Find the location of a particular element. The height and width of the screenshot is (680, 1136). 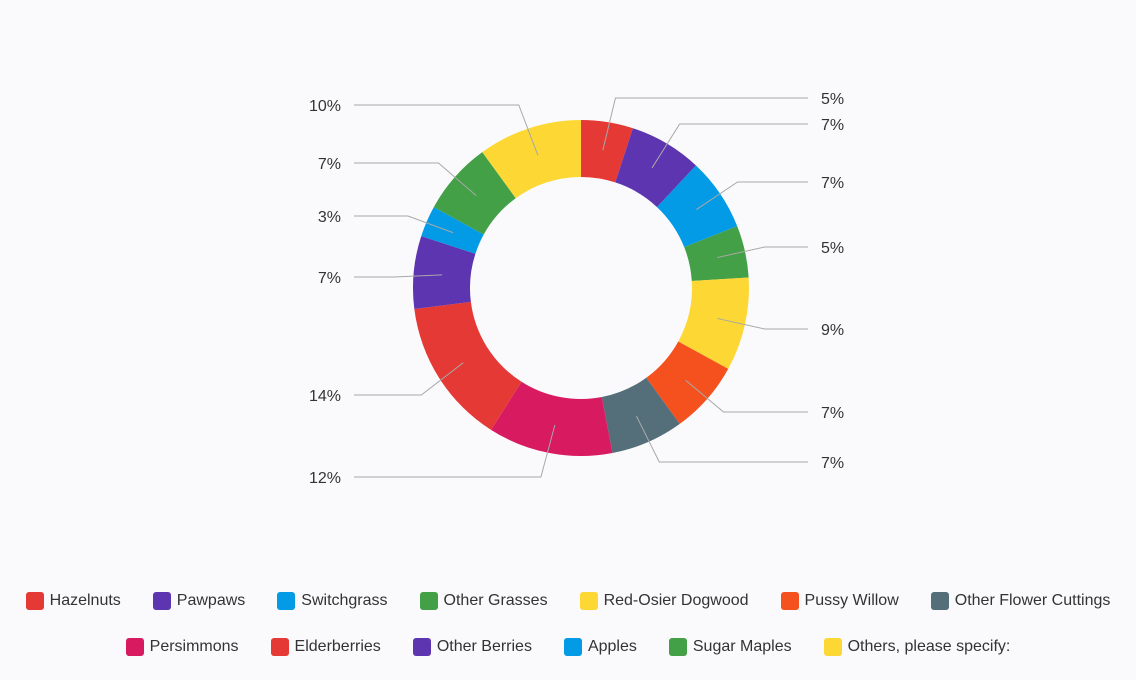

legend-item: Other Grasses is located at coordinates (483, 601).